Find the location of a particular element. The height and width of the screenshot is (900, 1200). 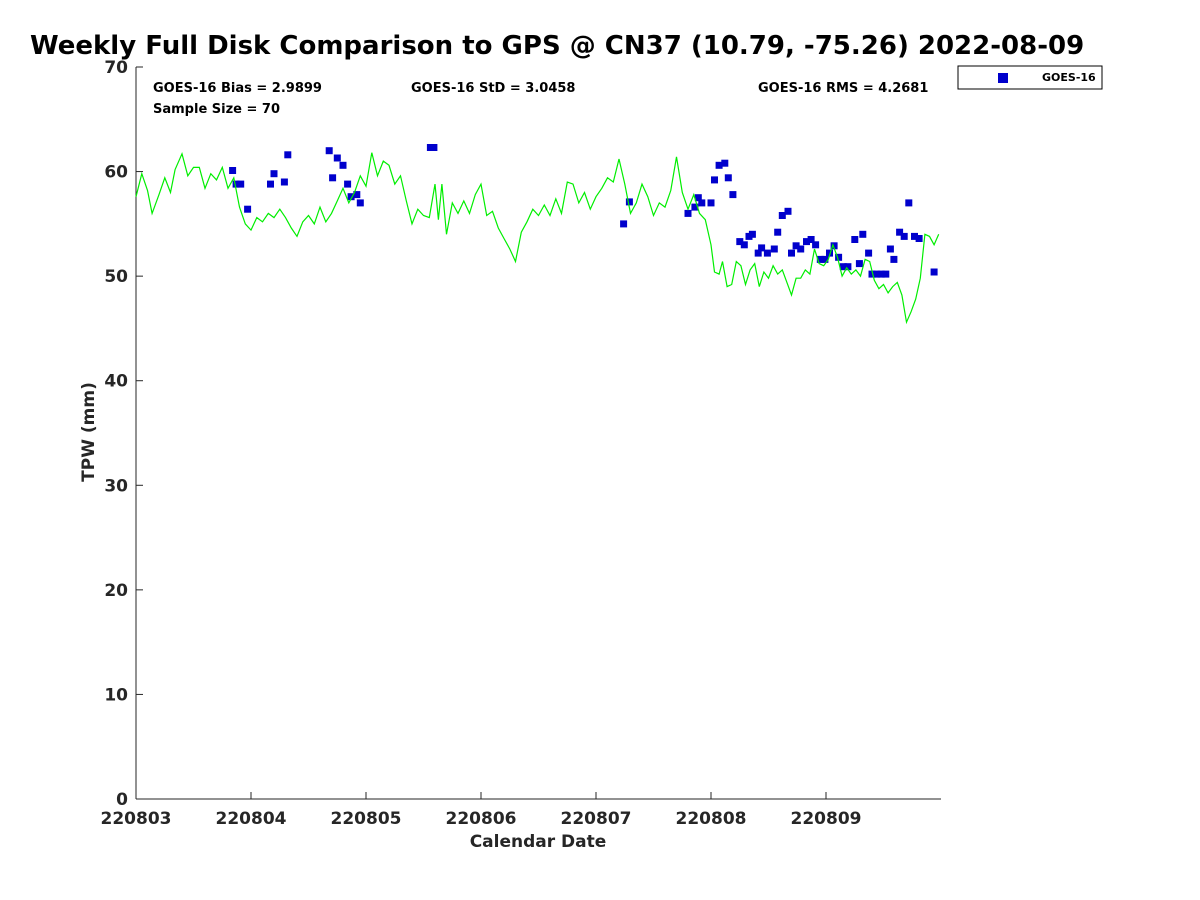

legend: GOES-16 is located at coordinates (1030, 77).